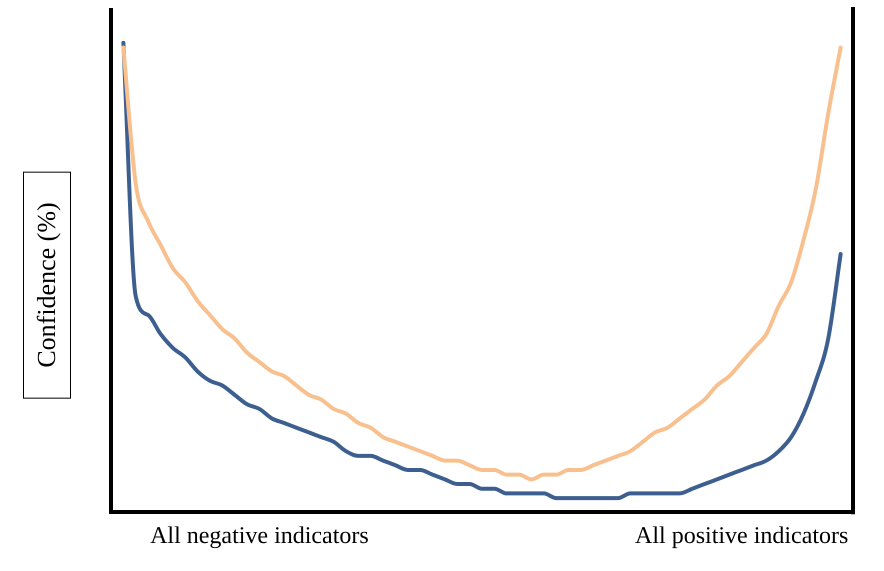  I want to click on y-axis-title: Confidence (%), so click(47, 285).